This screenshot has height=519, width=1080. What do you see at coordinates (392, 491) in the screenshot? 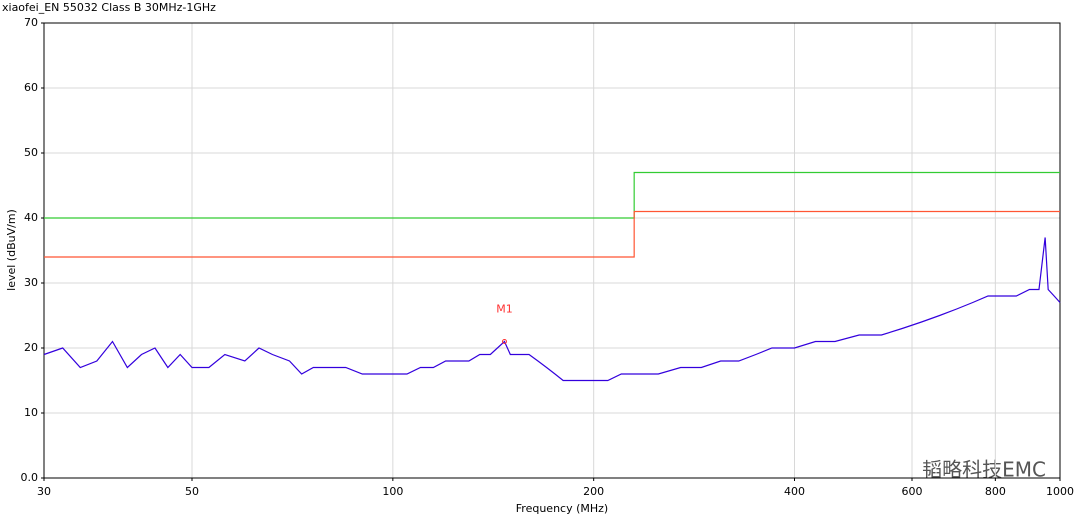
I see `x-tick-label: 100` at bounding box center [392, 491].